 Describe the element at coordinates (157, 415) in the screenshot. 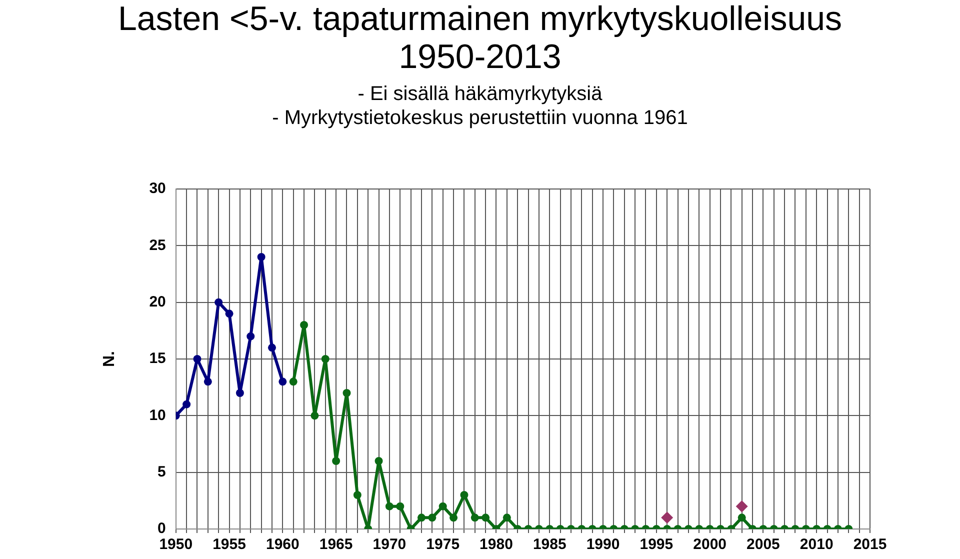

I see `y-tick-label: 10` at that location.